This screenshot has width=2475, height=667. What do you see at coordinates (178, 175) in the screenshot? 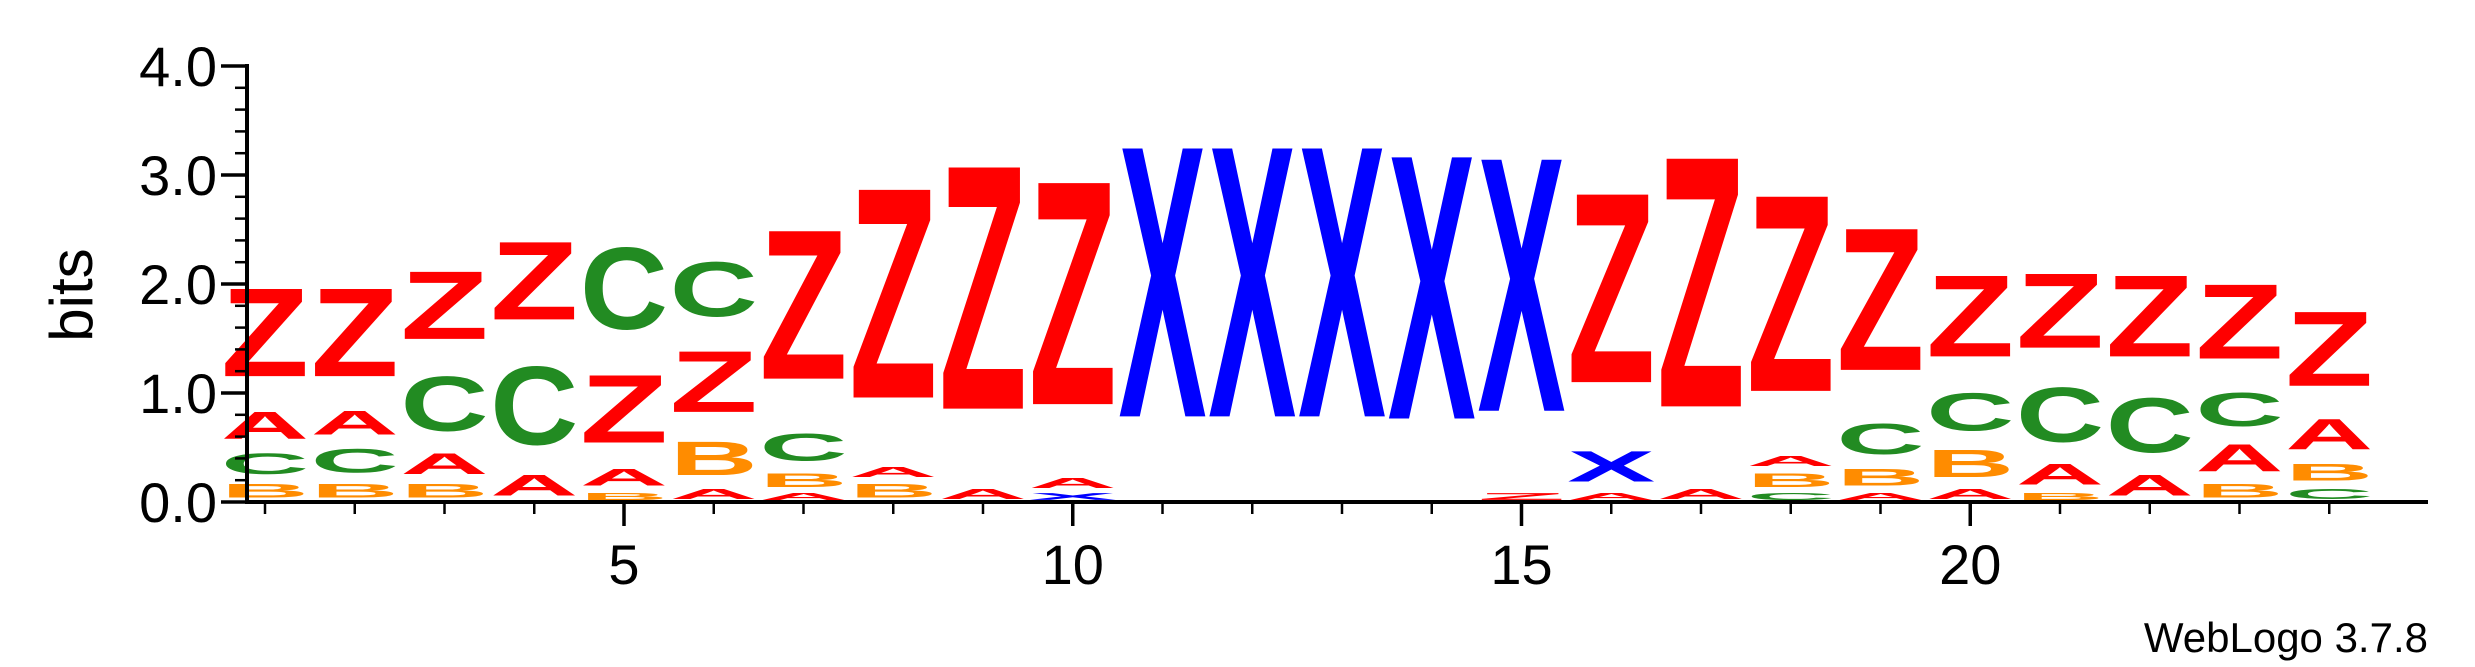
I see `y-tick-label: 3.0` at bounding box center [178, 175].